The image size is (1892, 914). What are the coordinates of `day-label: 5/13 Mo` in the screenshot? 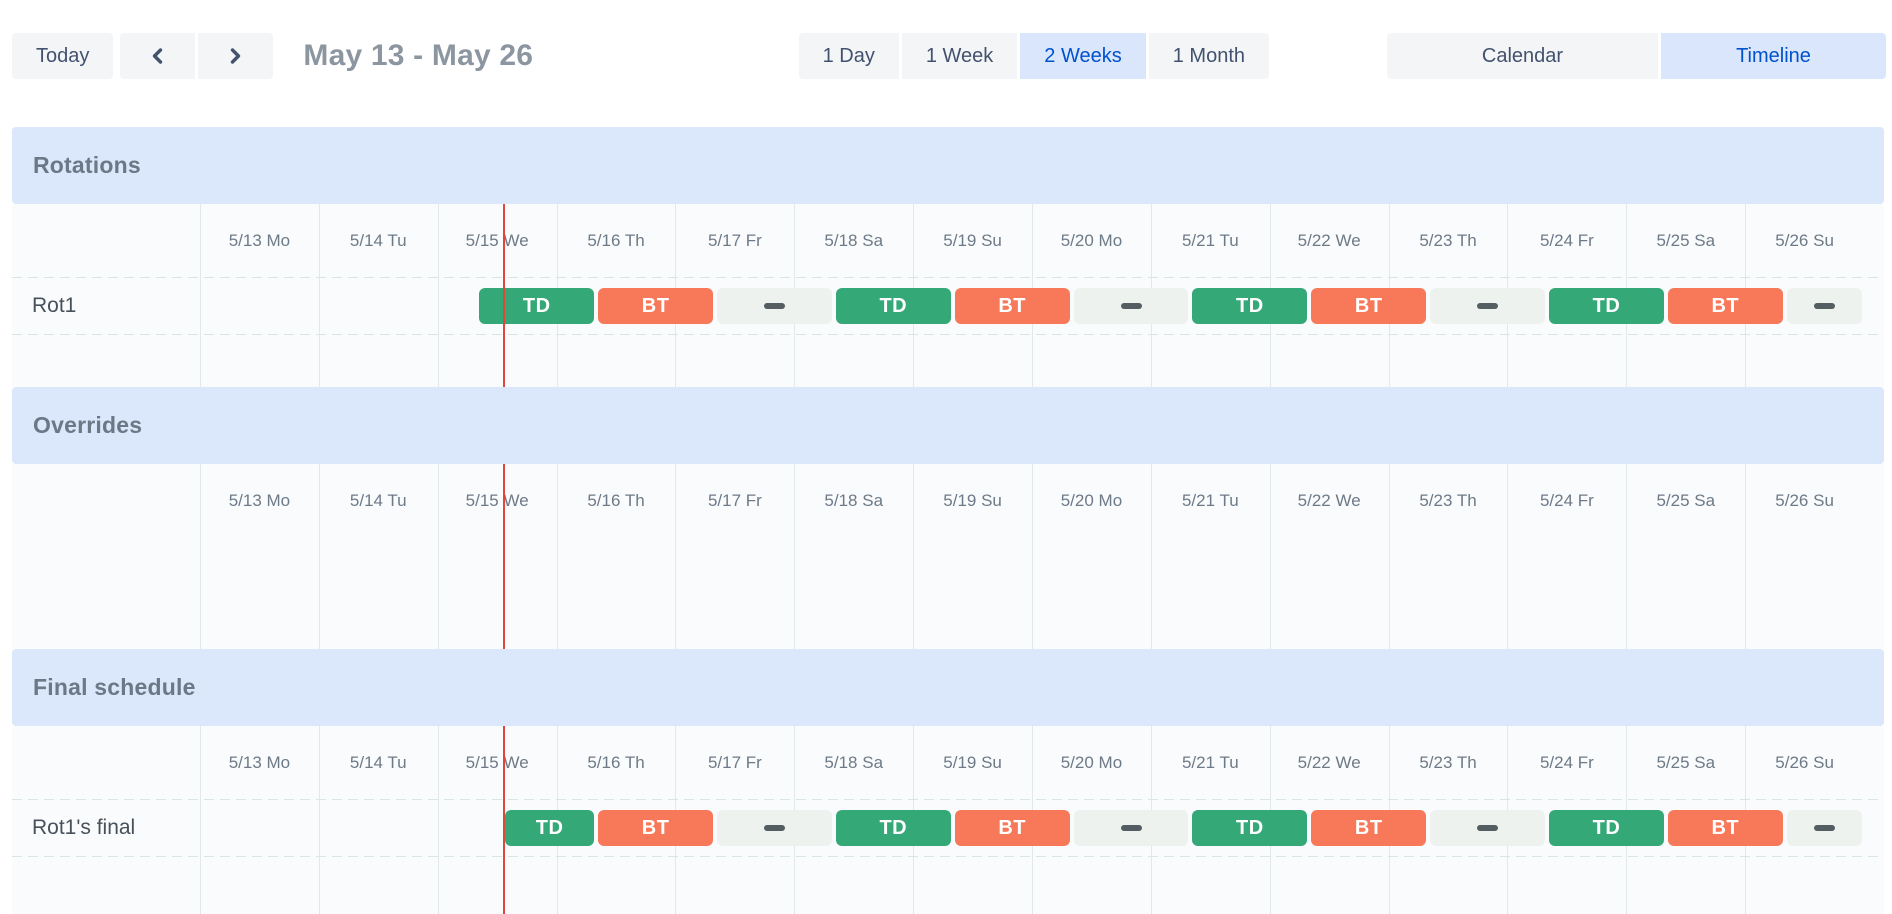 It's located at (259, 500).